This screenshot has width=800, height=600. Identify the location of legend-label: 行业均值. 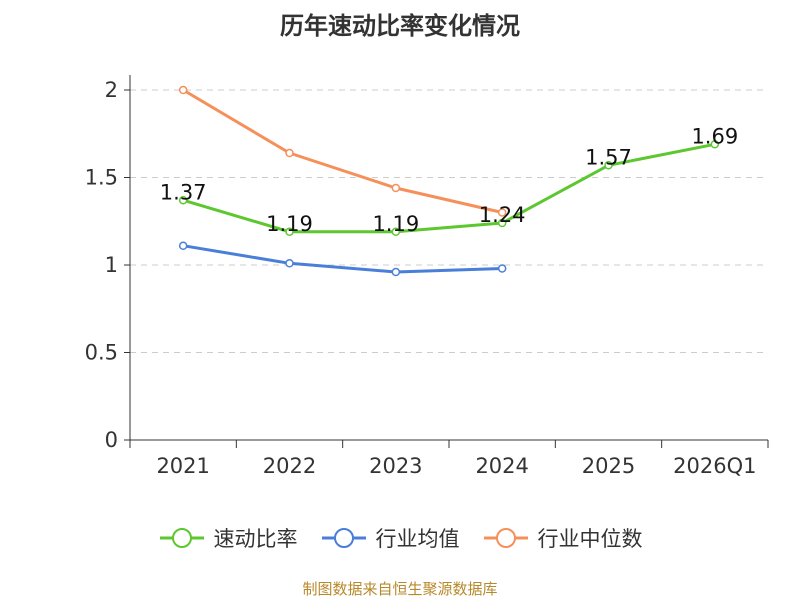
(417, 539).